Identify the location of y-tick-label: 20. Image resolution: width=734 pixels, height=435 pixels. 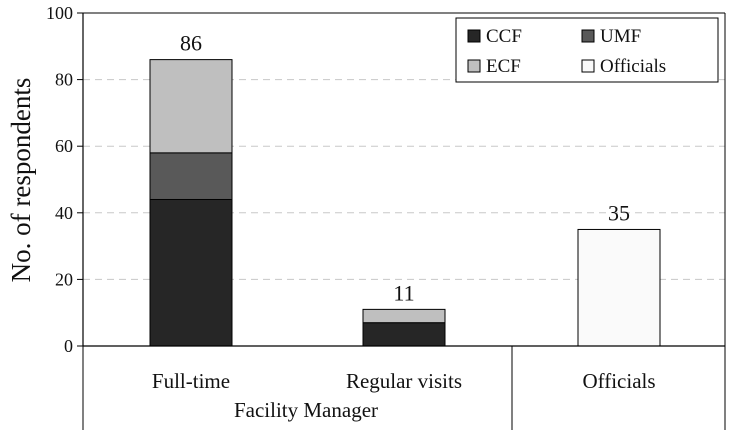
(64, 279).